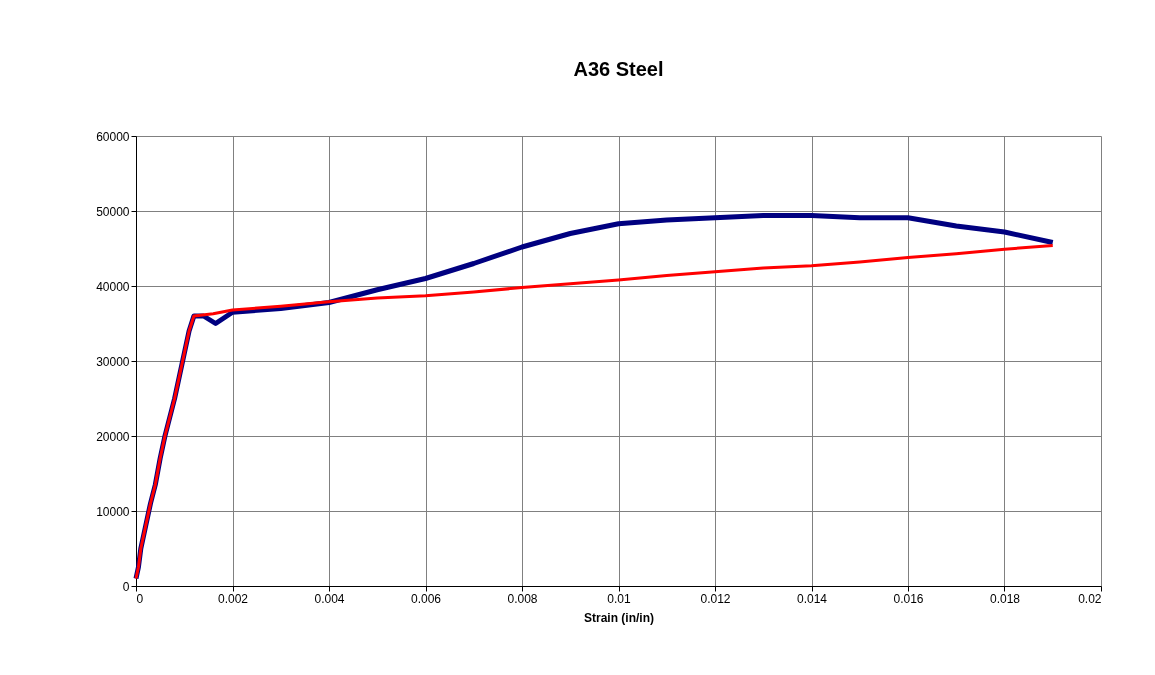 The height and width of the screenshot is (675, 1155). Describe the element at coordinates (113, 211) in the screenshot. I see `y-tick-label: 50000` at that location.